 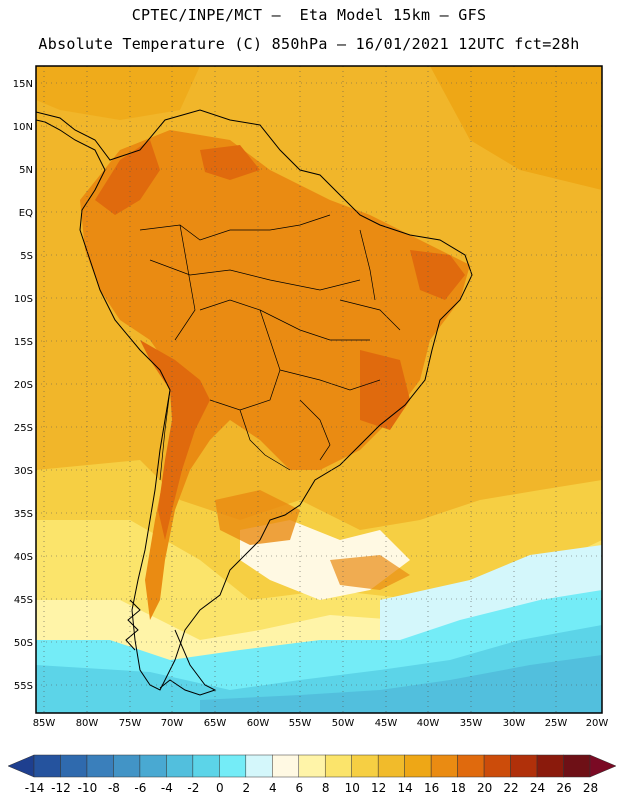 I want to click on lat-label: 15N, so click(x=23, y=84).